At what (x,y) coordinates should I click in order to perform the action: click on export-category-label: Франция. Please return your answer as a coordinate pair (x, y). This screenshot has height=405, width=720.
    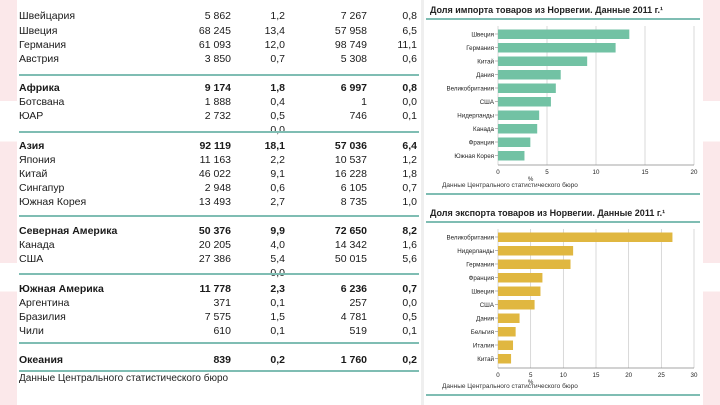
    Looking at the image, I should click on (481, 278).